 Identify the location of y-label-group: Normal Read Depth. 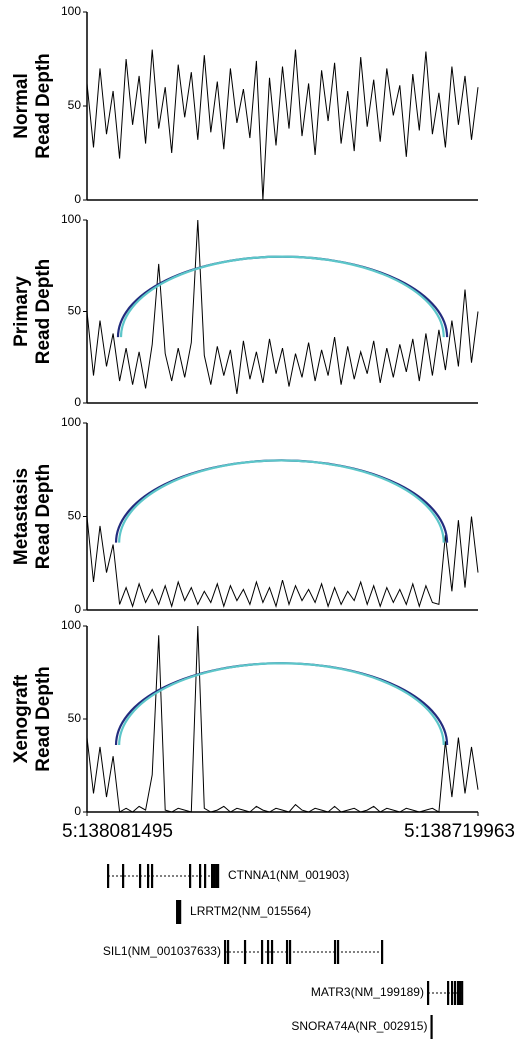
(32, 106).